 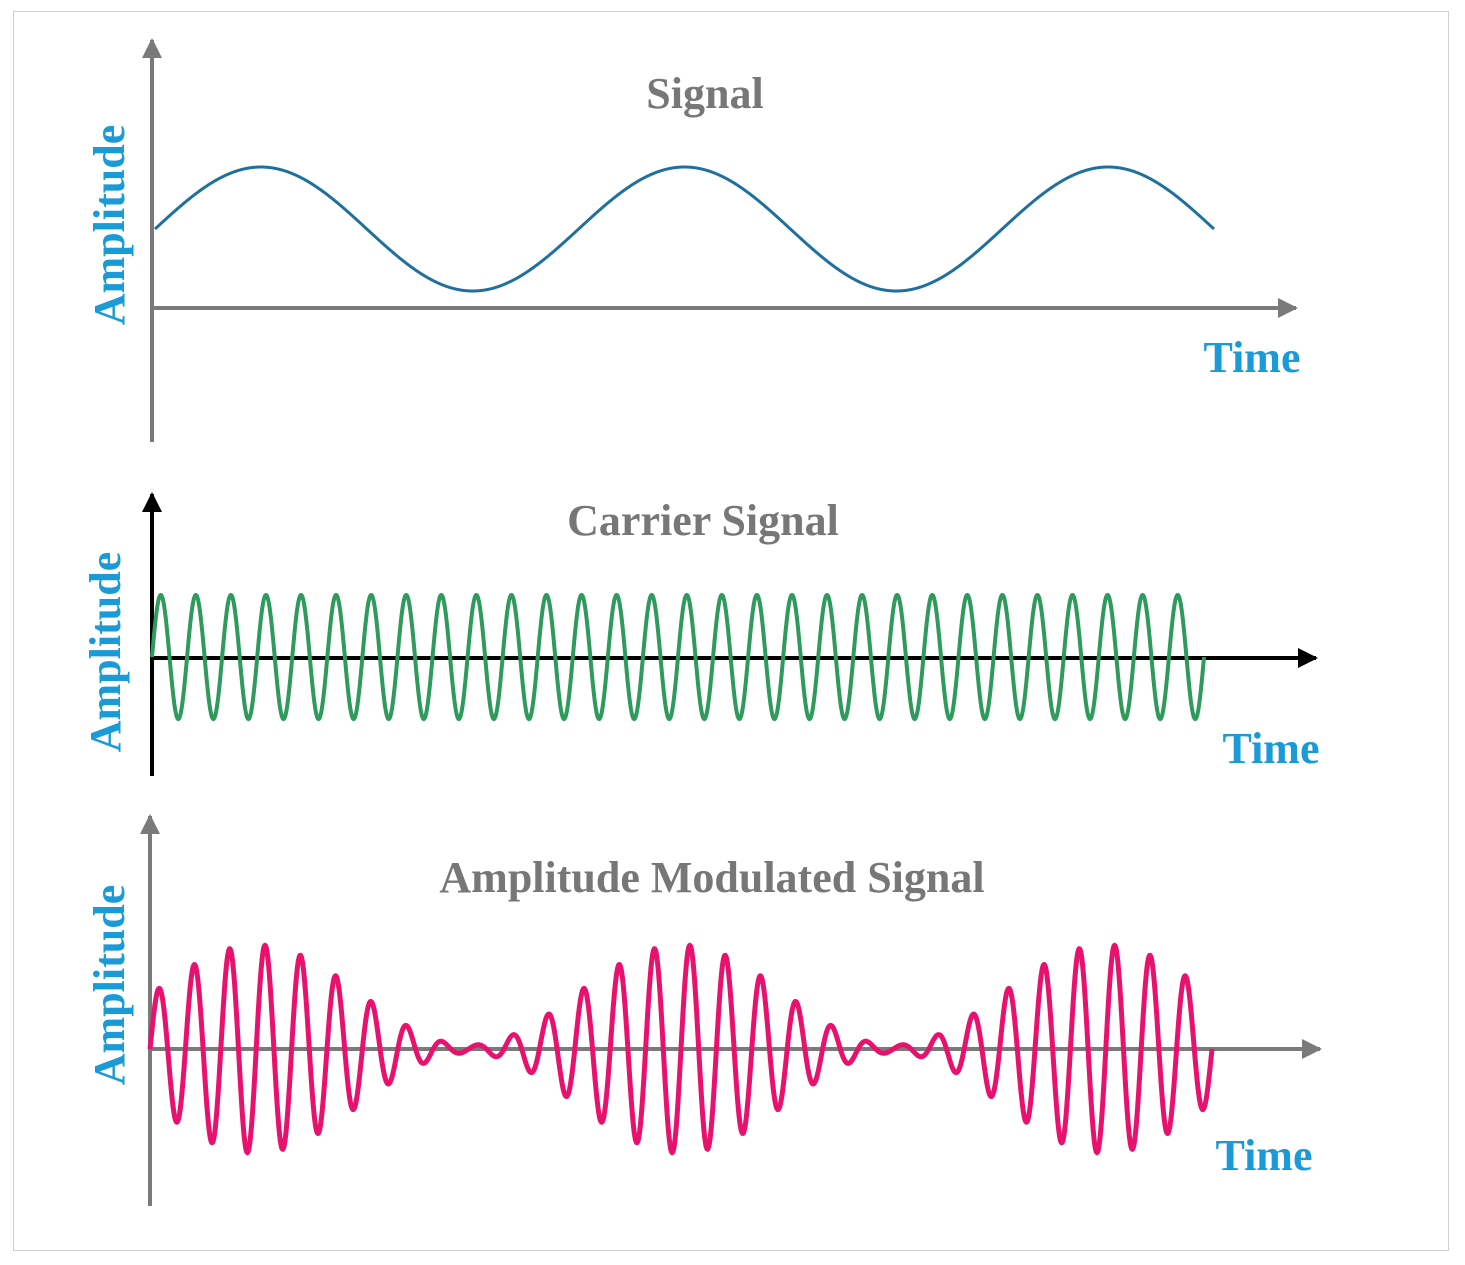 What do you see at coordinates (1252, 357) in the screenshot?
I see `signal-x-axis-label: Time` at bounding box center [1252, 357].